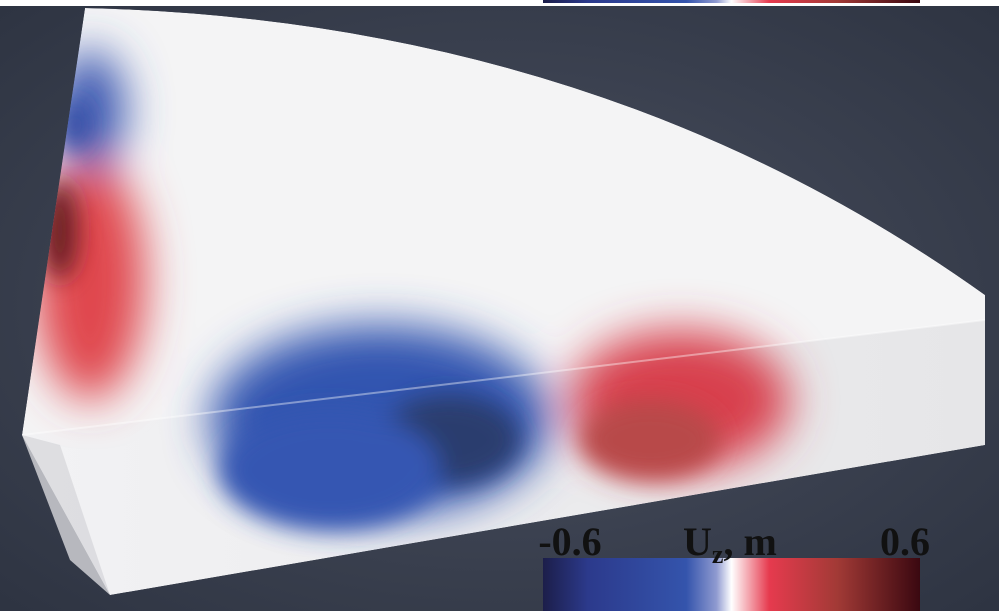 The width and height of the screenshot is (999, 611). I want to click on quantity-symbol: U, so click(697, 541).